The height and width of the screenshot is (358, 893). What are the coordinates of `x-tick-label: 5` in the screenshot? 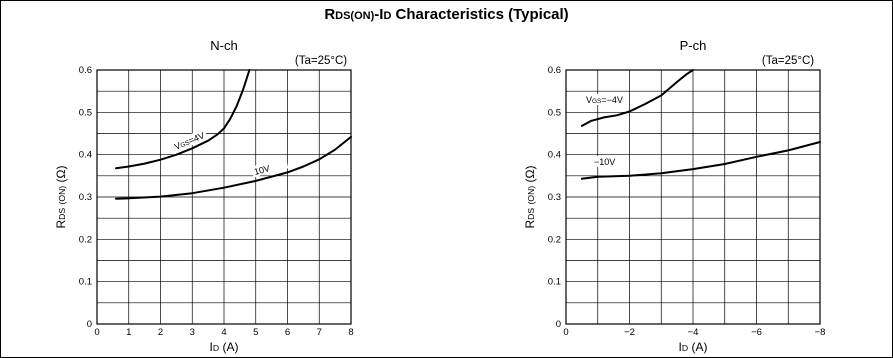 It's located at (255, 332).